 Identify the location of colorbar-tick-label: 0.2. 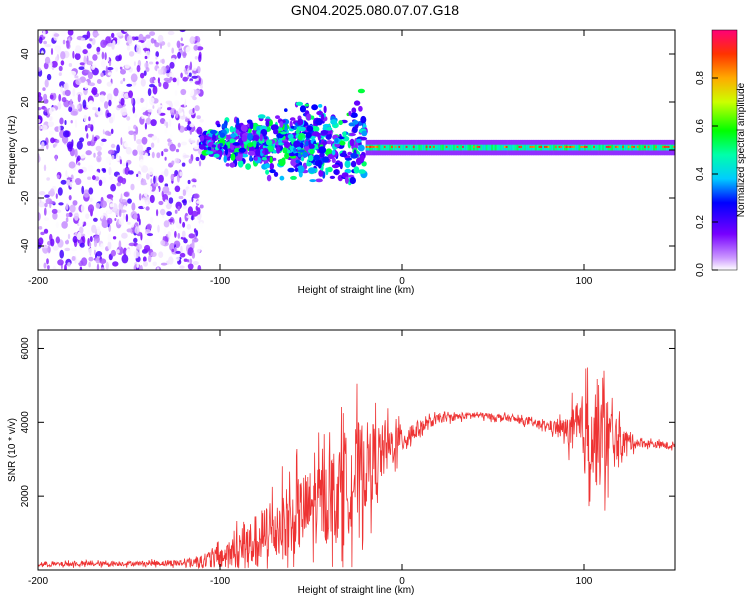
(700, 222).